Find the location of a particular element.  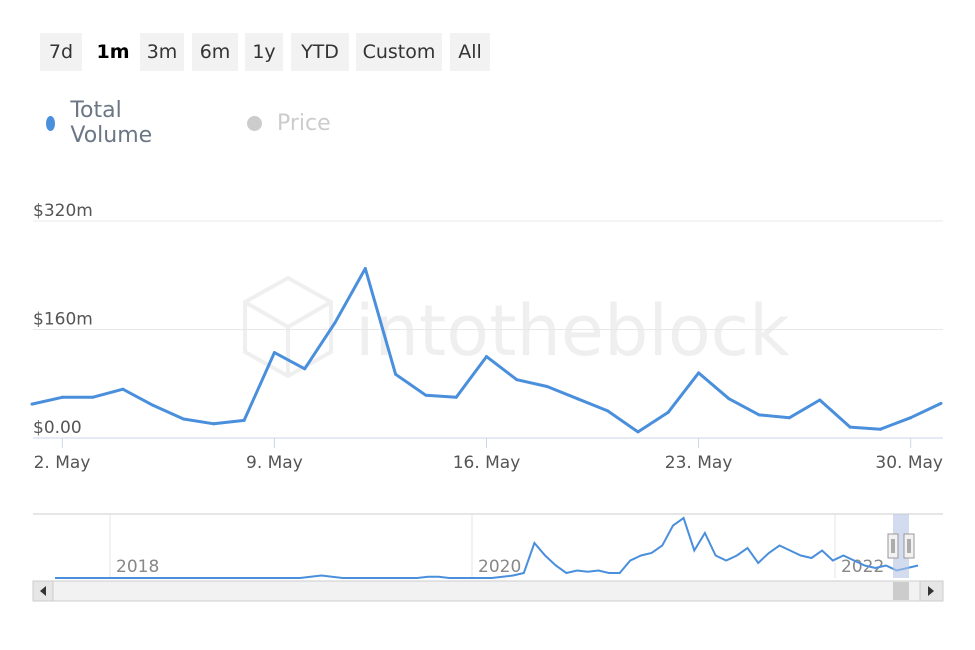

y-tick-label: $0.00 is located at coordinates (57, 428).